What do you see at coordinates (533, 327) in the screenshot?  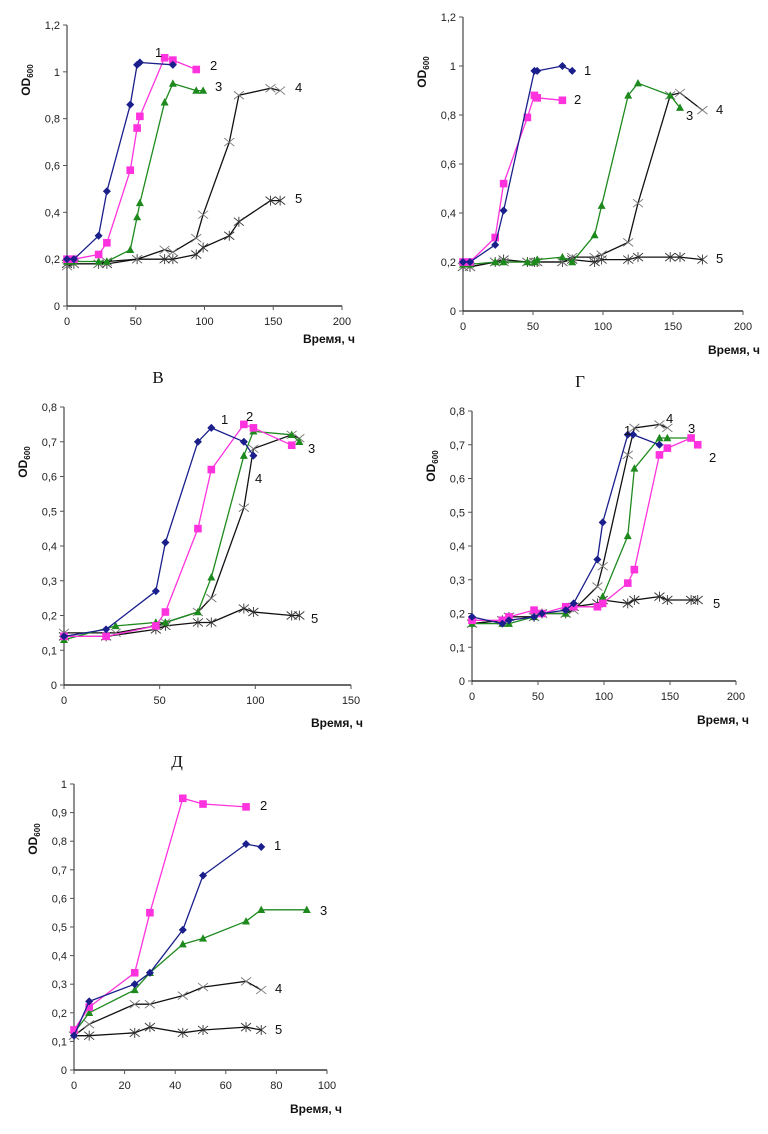 I see `x-tick-label: 50` at bounding box center [533, 327].